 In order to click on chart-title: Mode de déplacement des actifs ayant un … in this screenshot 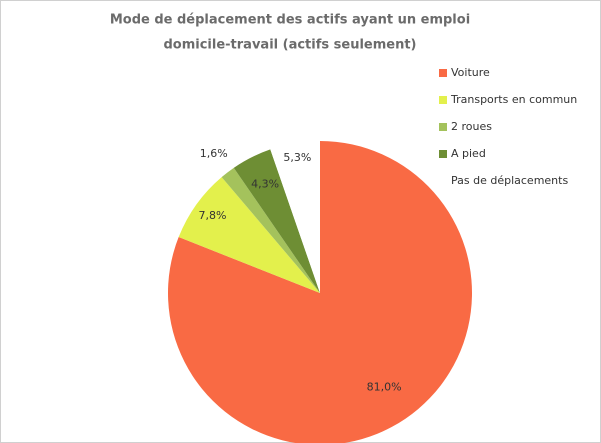, I will do `click(290, 20)`.